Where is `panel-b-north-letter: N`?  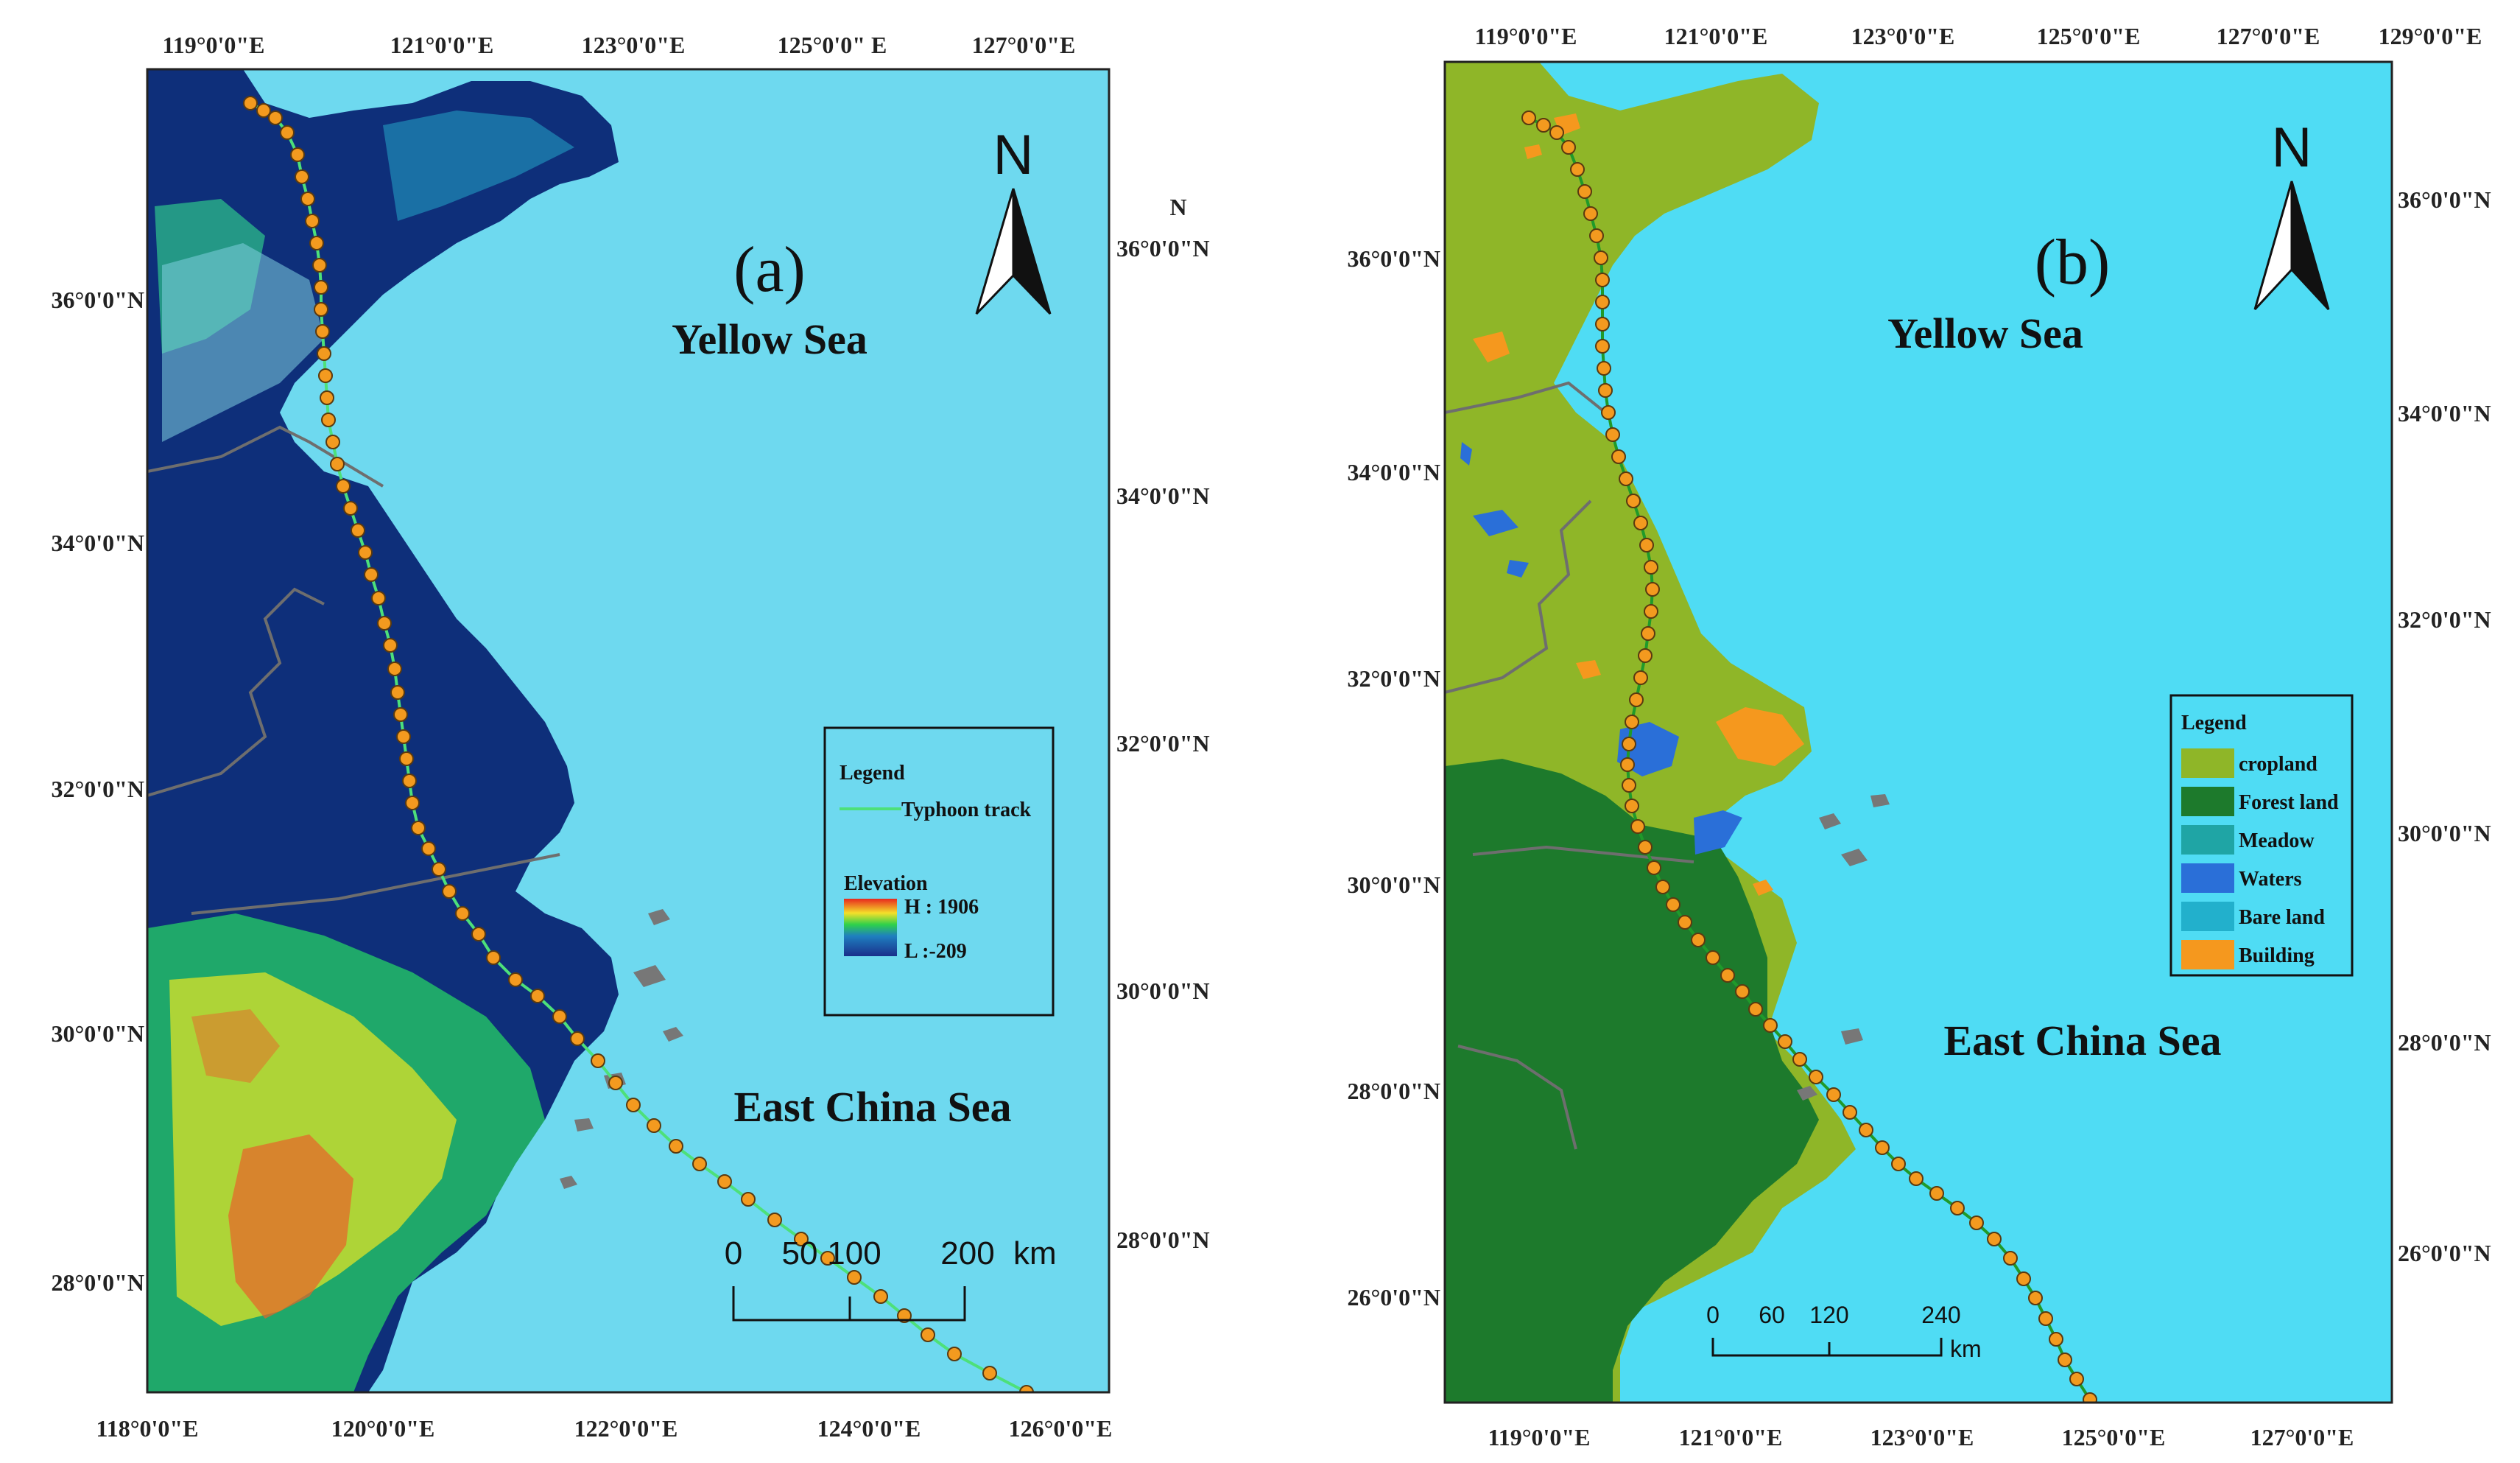
panel-b-north-letter: N is located at coordinates (2292, 147).